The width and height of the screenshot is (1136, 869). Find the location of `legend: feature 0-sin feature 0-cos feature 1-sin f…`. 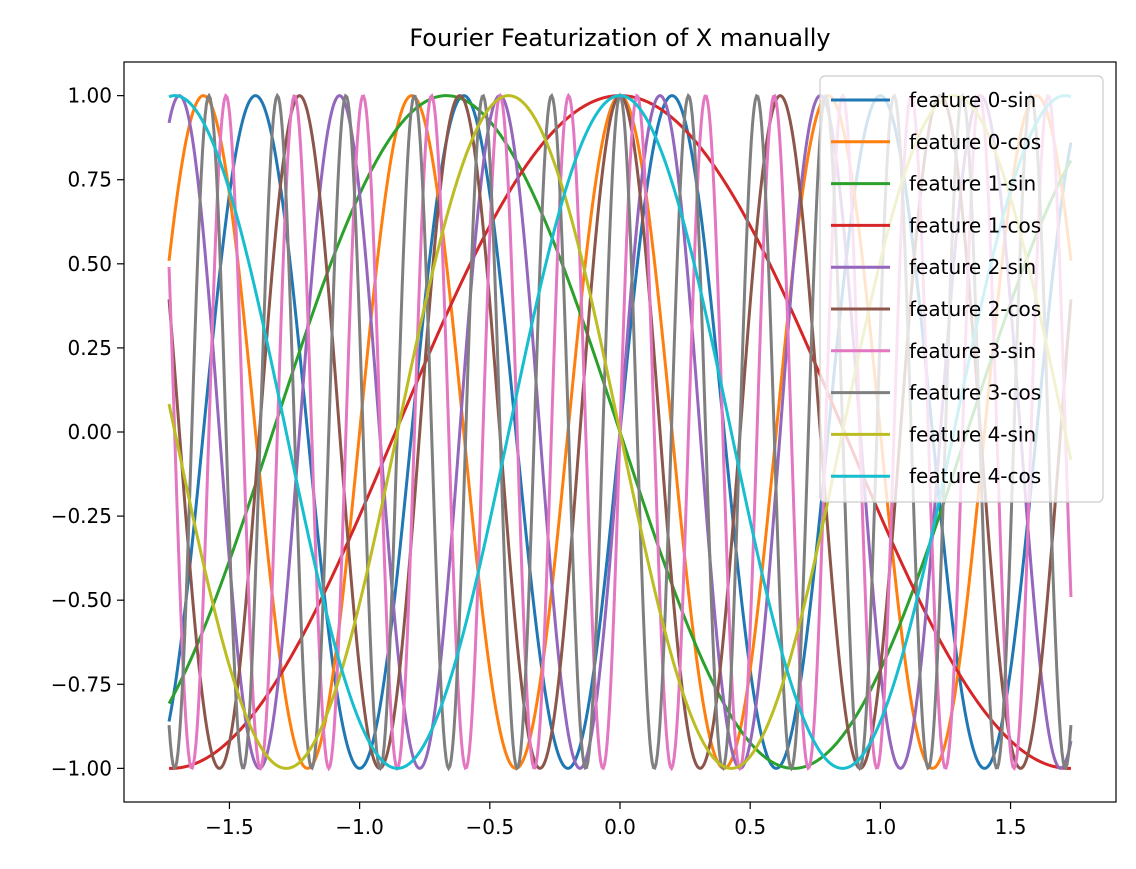

legend: feature 0-sin feature 0-cos feature 1-sin f… is located at coordinates (961, 289).